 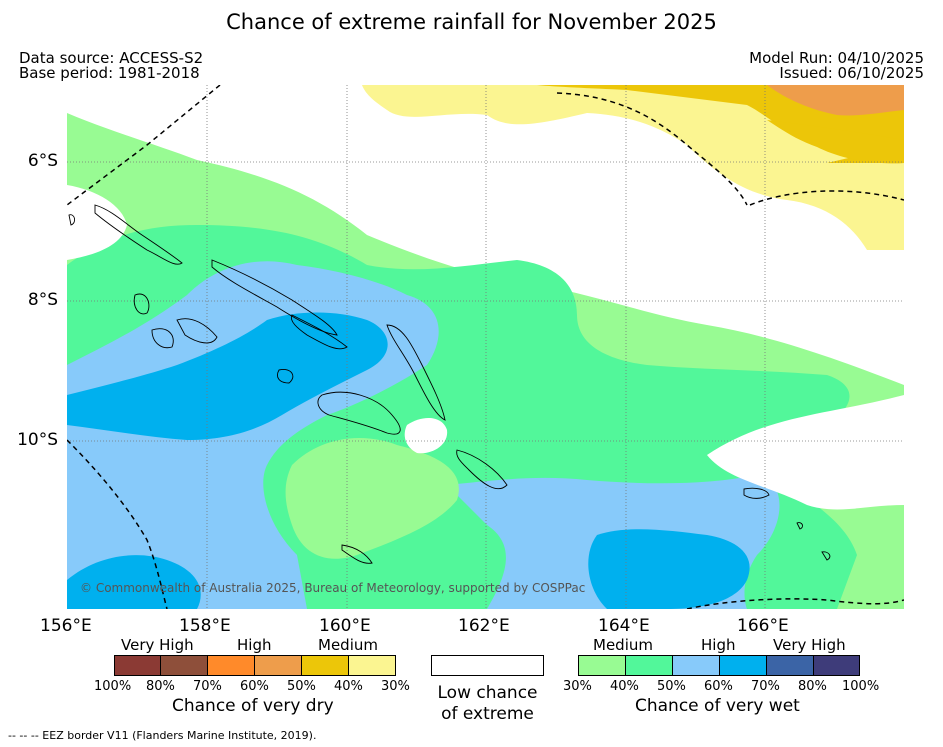 What do you see at coordinates (301, 686) in the screenshot?
I see `dry-tick: 50%` at bounding box center [301, 686].